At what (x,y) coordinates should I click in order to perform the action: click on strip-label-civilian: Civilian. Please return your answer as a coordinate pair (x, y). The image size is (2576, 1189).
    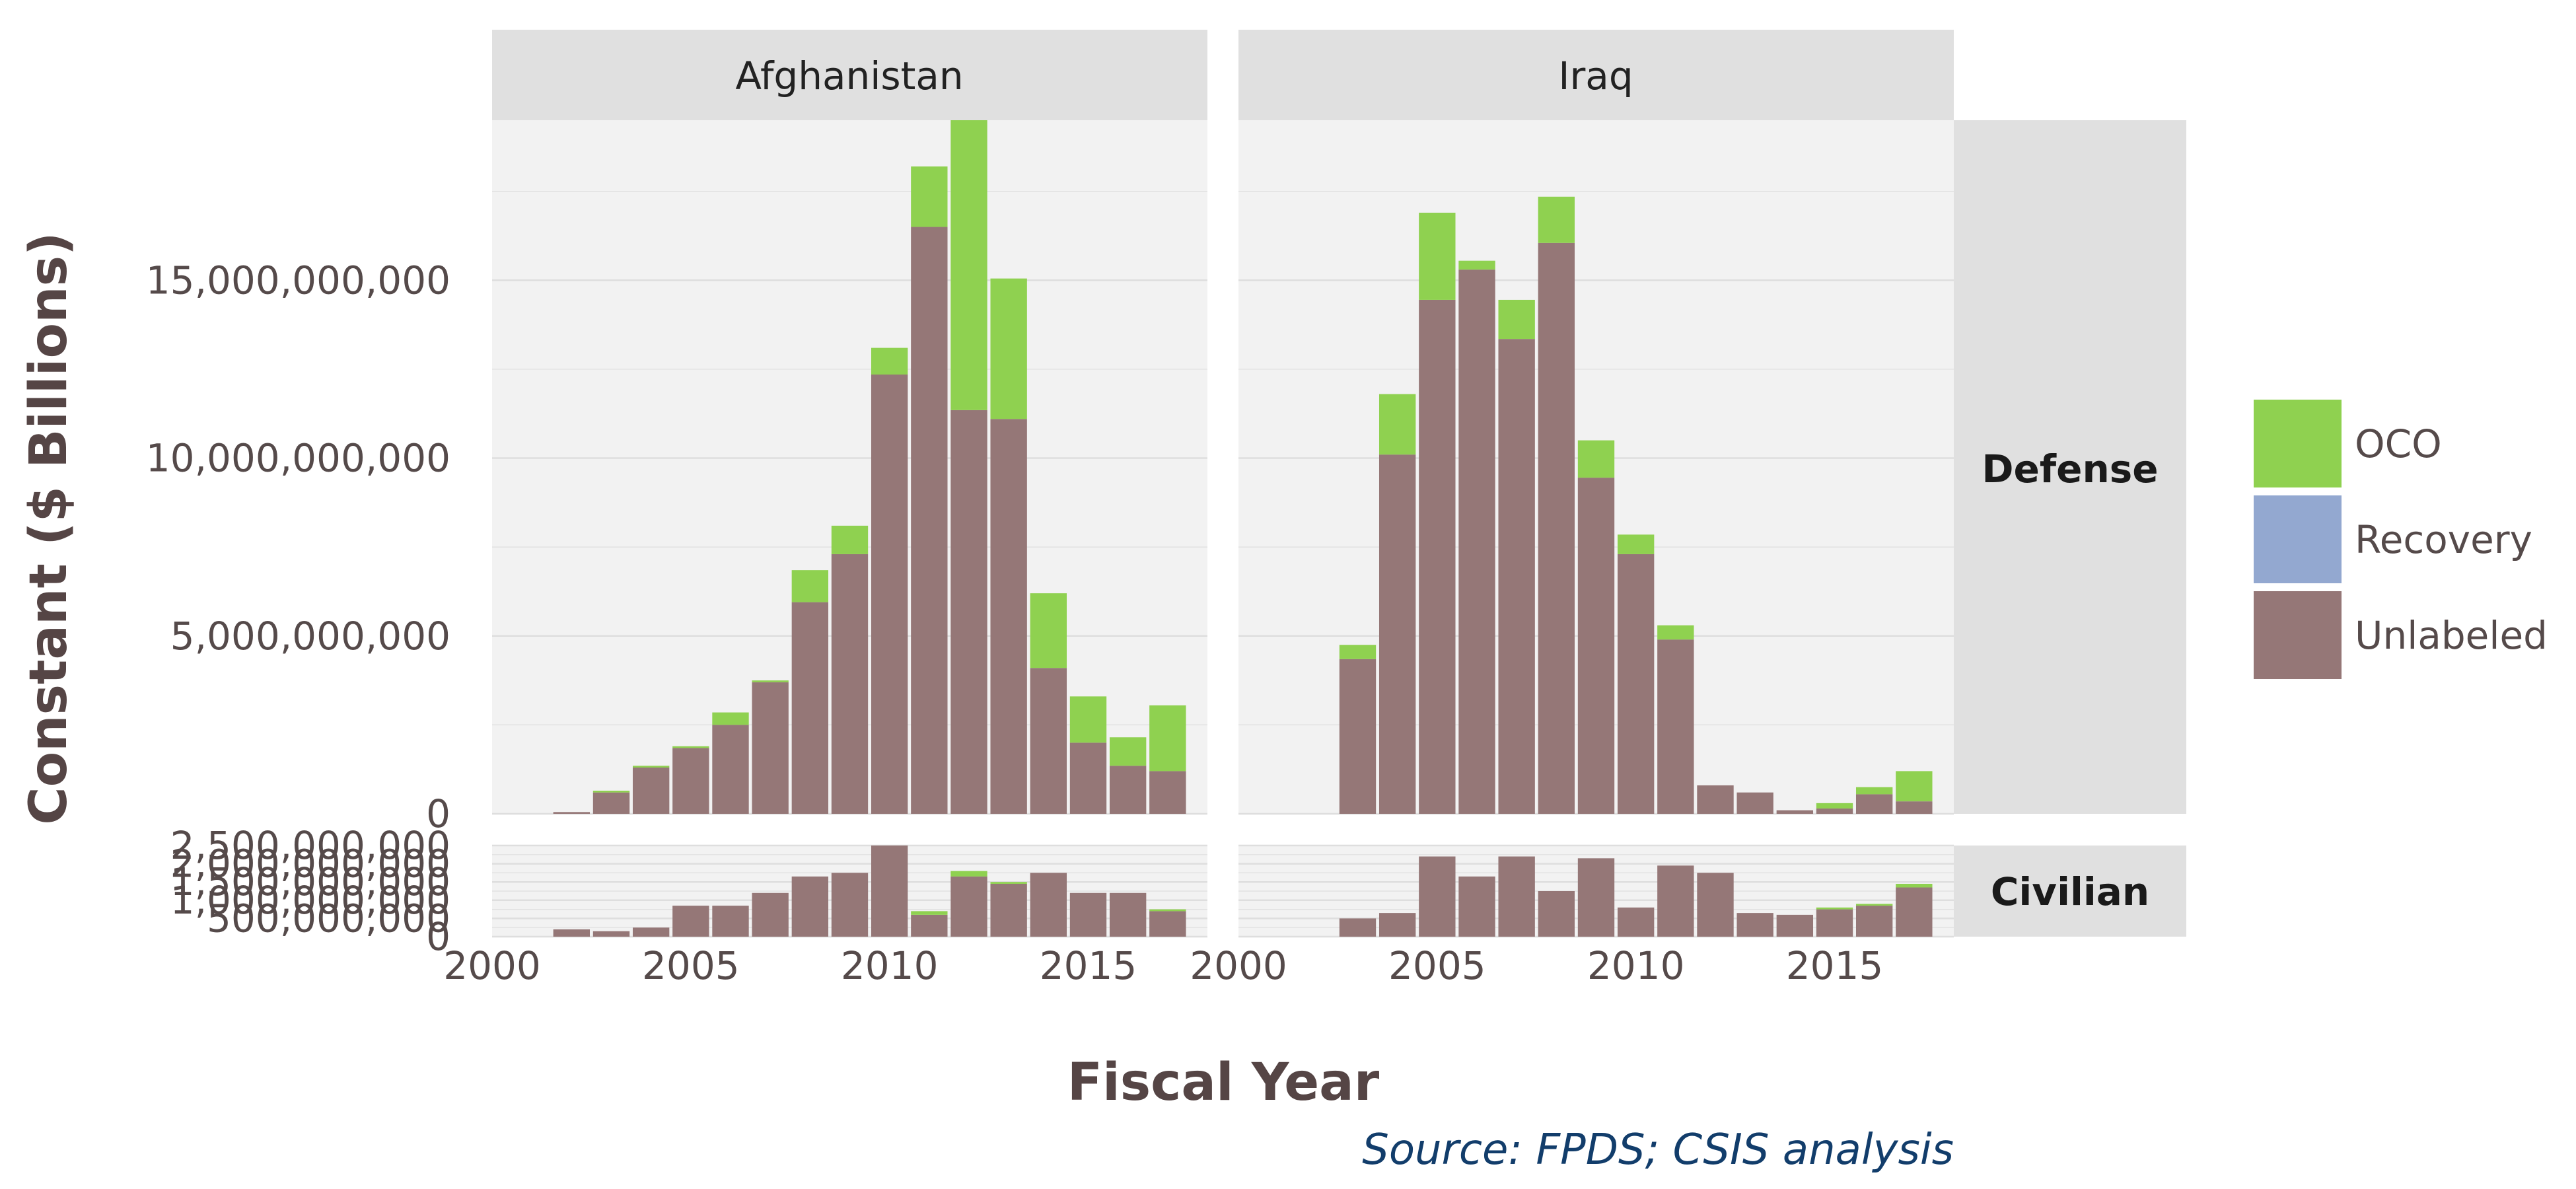
    Looking at the image, I should click on (2070, 891).